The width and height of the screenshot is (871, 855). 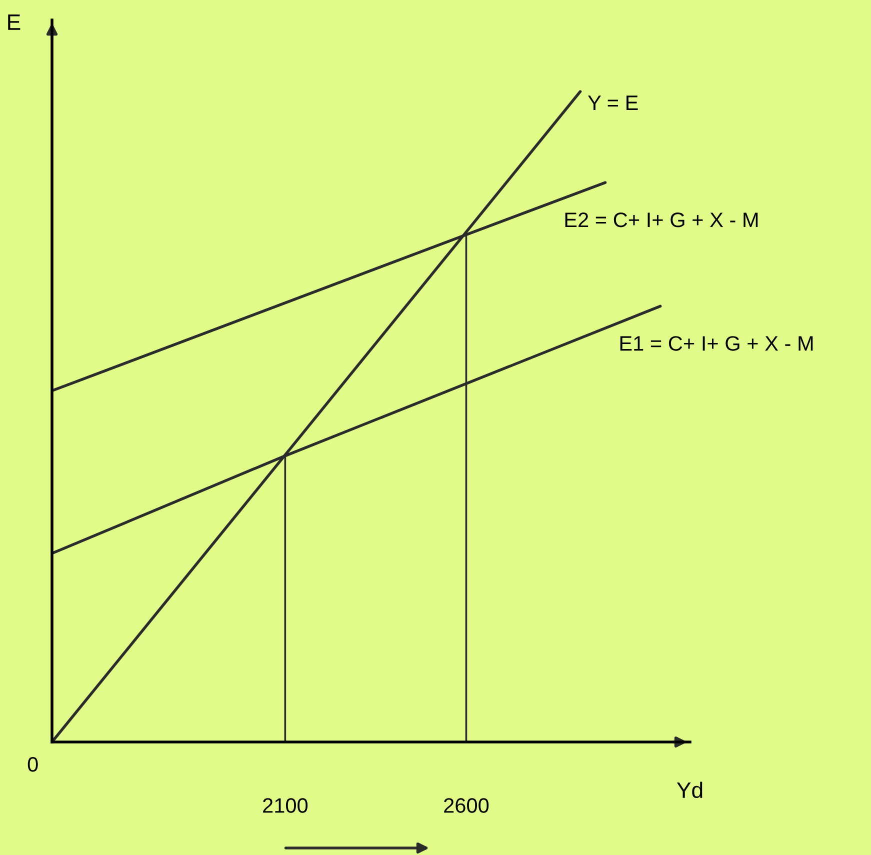 What do you see at coordinates (613, 103) in the screenshot?
I see `series-label: Y = E` at bounding box center [613, 103].